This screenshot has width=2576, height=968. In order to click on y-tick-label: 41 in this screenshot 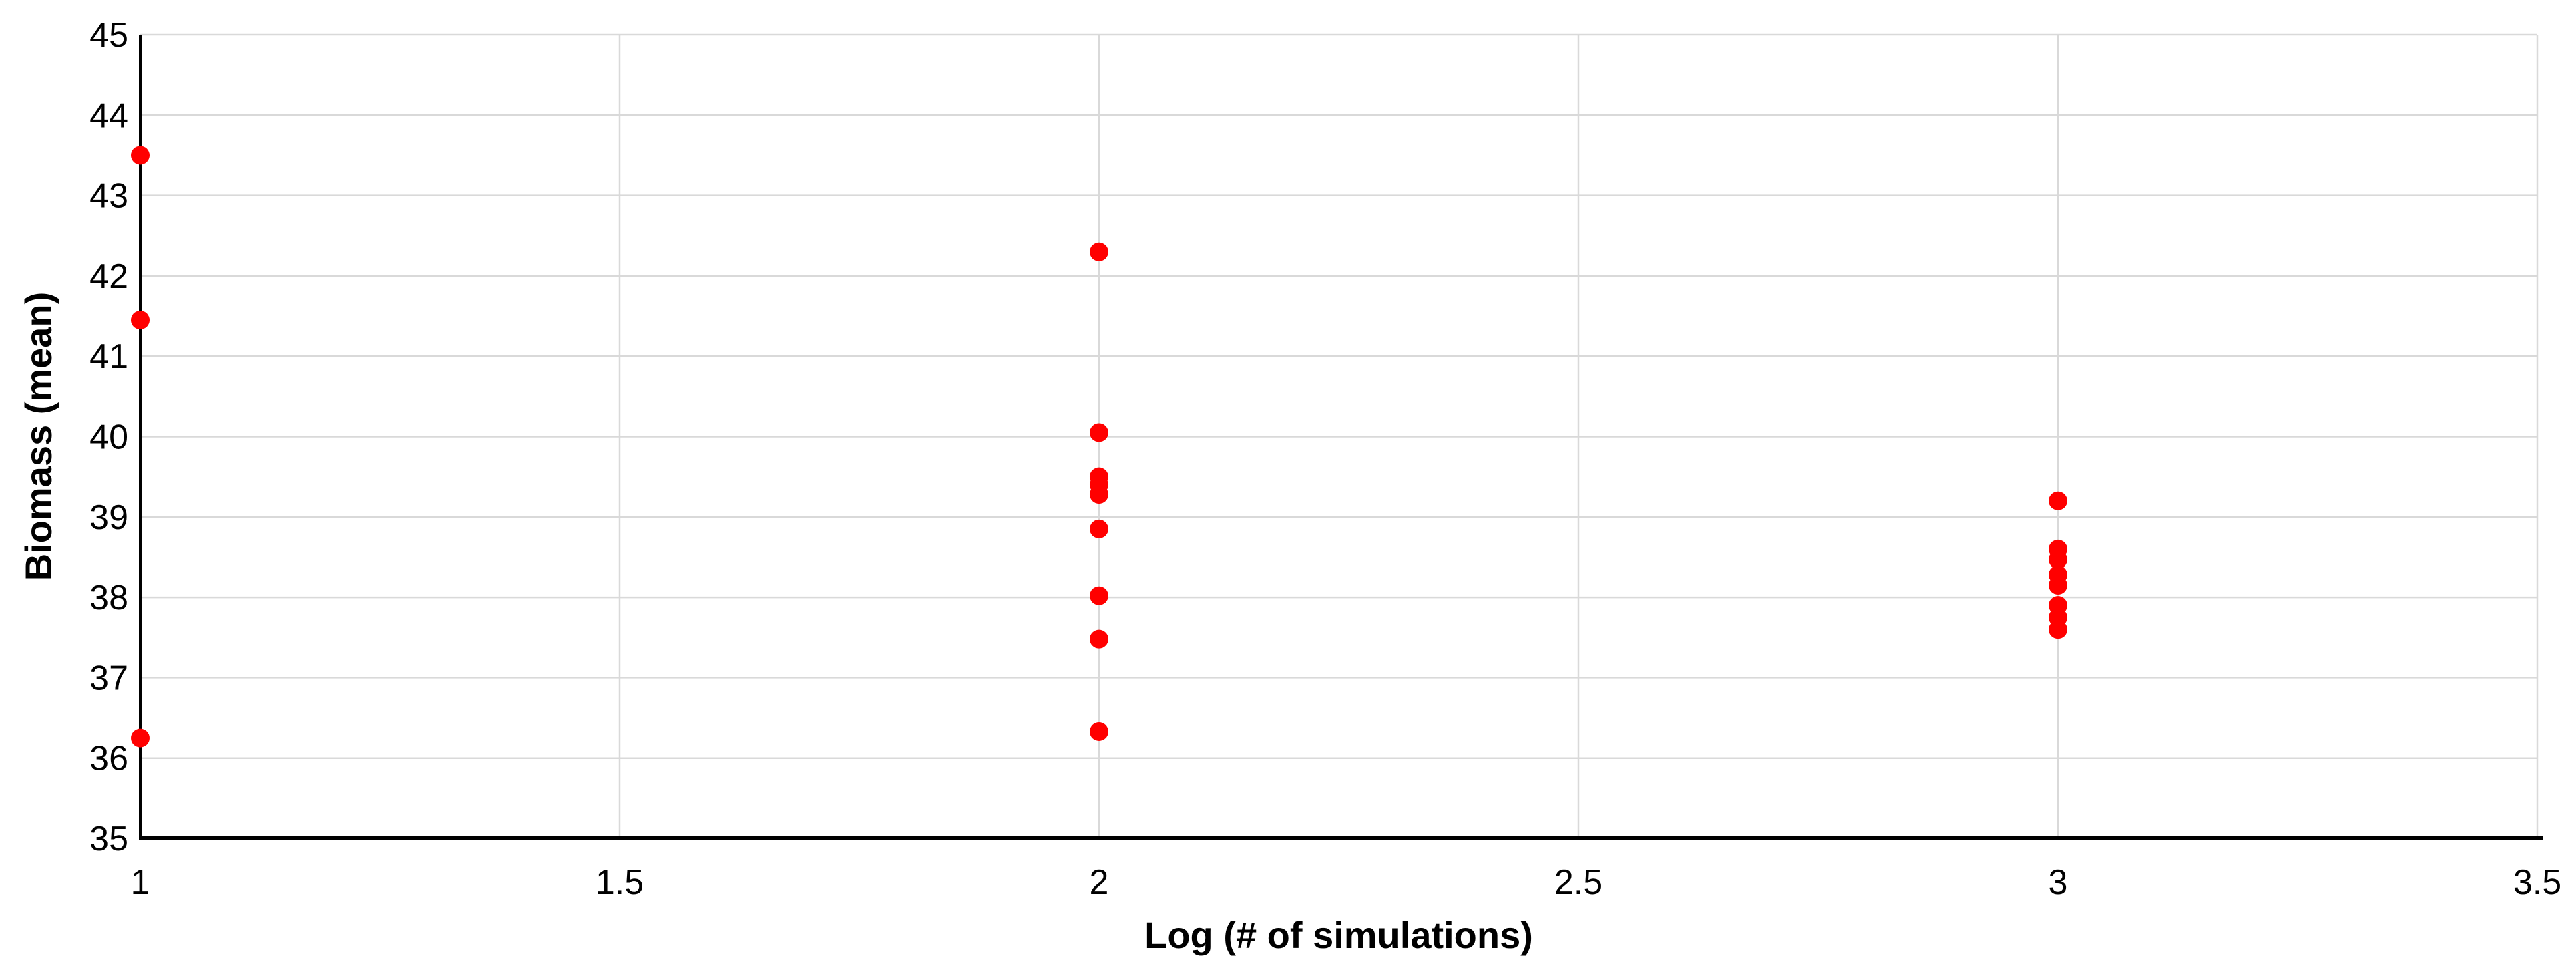, I will do `click(108, 356)`.